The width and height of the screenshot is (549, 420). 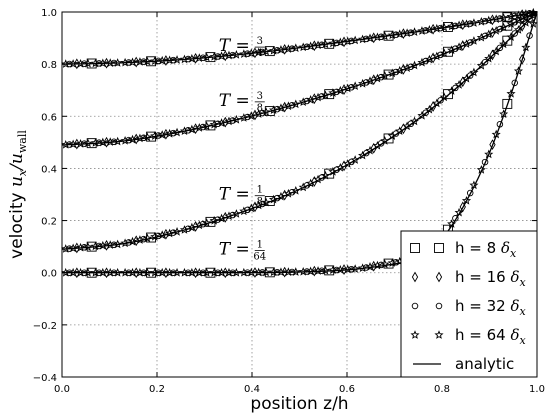 I want to click on legend-entry: analytic, so click(x=463, y=364).